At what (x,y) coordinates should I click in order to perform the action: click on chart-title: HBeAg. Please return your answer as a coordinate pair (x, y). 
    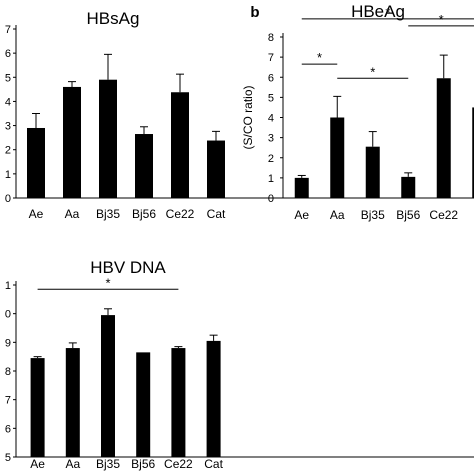
    Looking at the image, I should click on (378, 11).